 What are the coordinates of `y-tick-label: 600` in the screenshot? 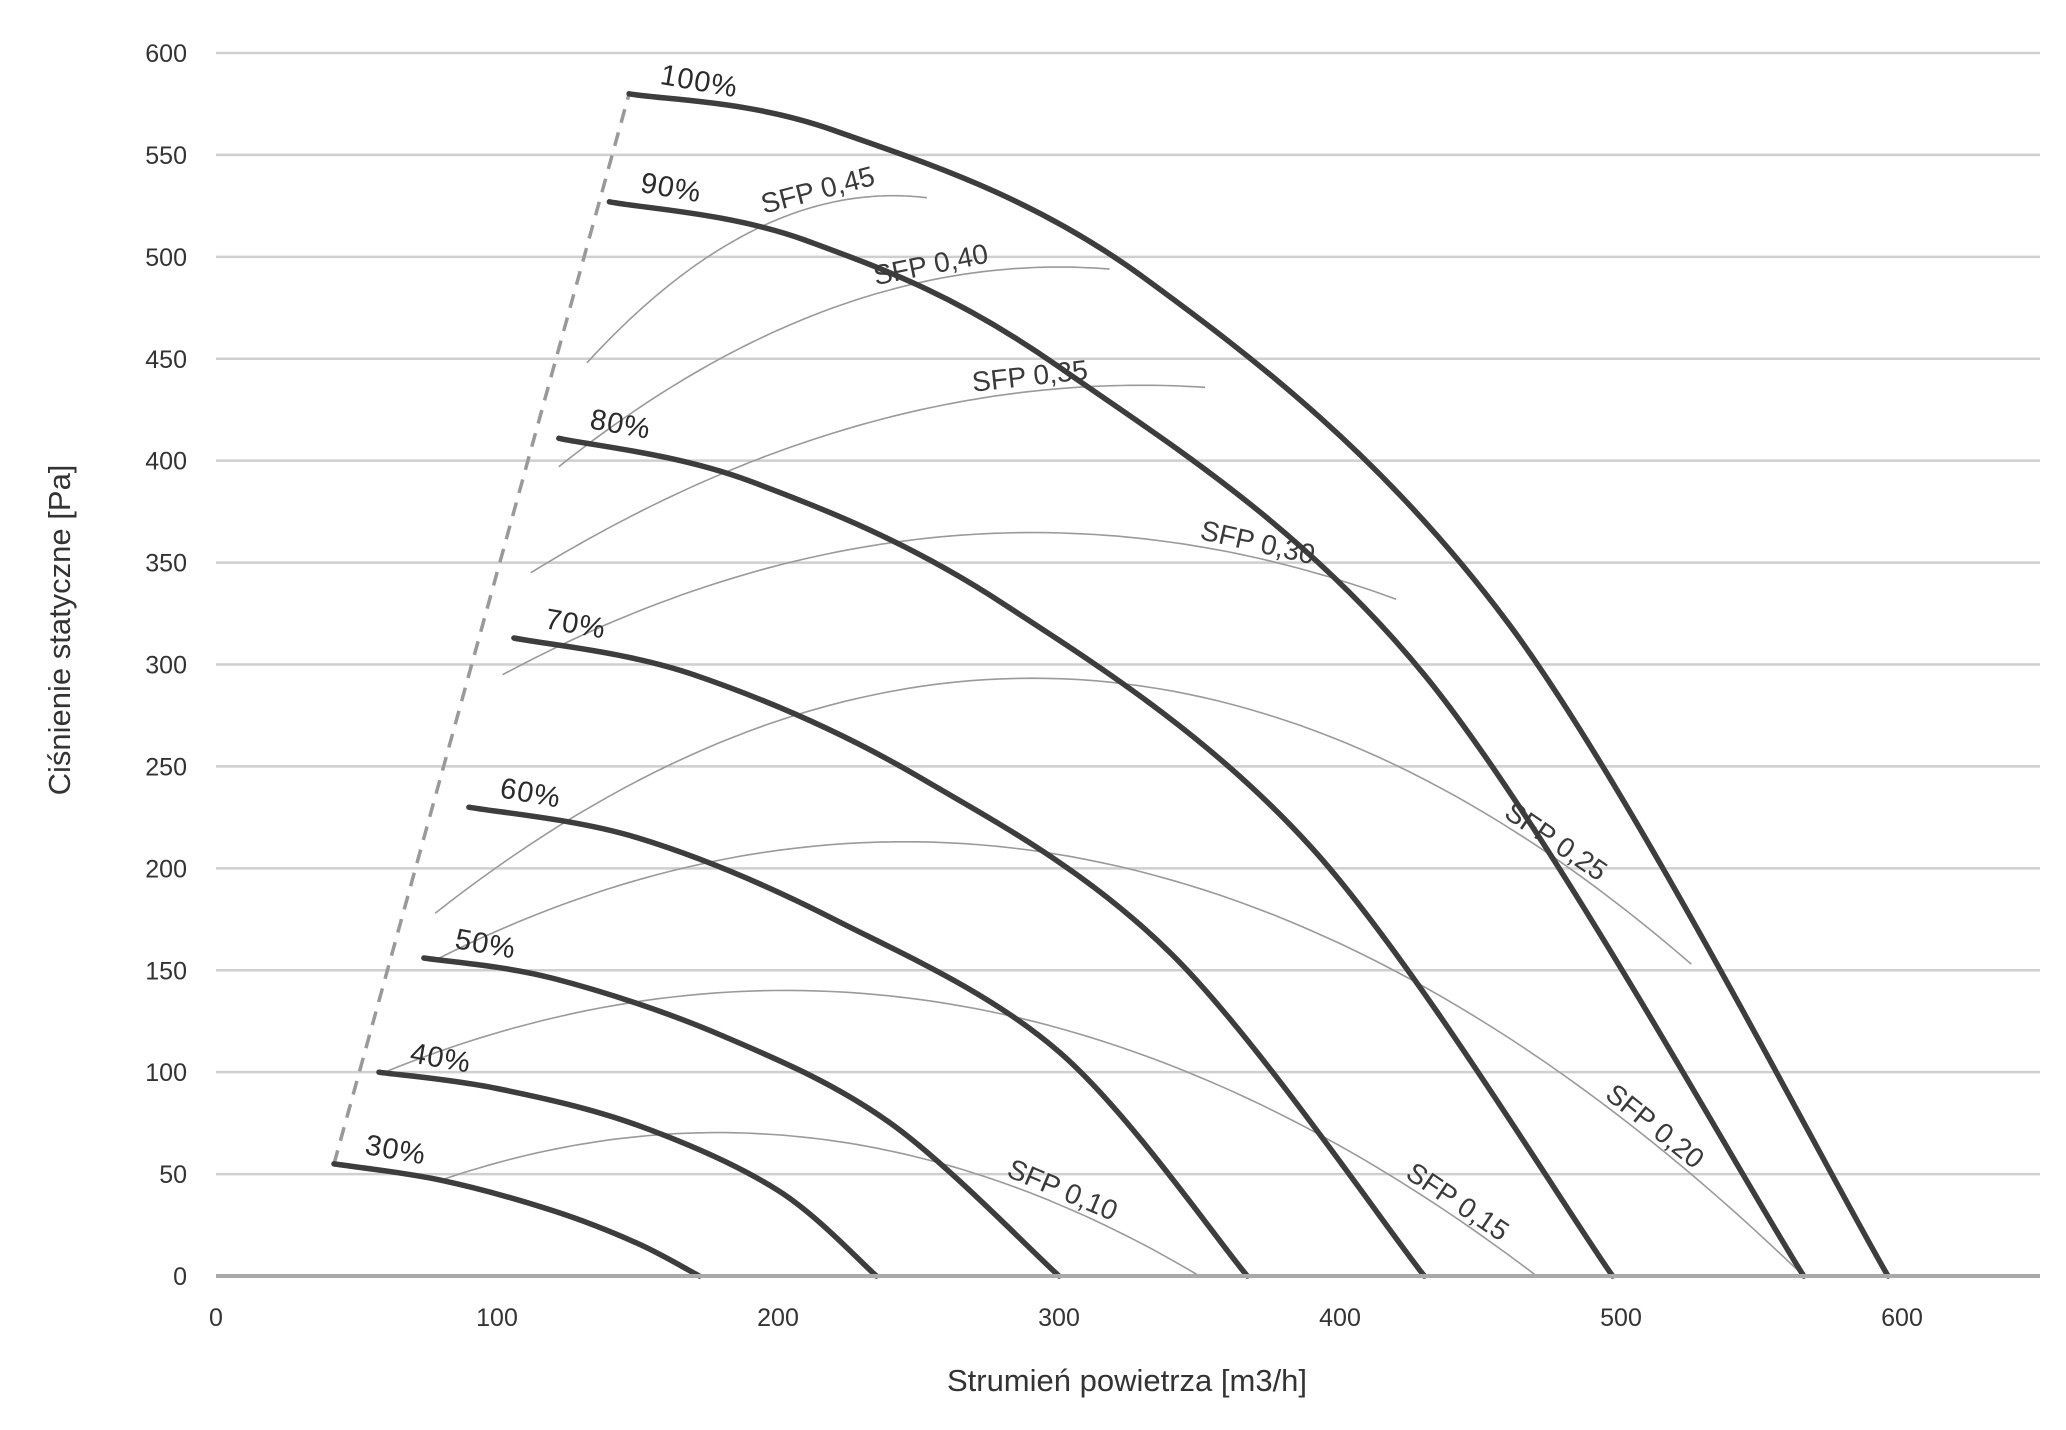 It's located at (166, 54).